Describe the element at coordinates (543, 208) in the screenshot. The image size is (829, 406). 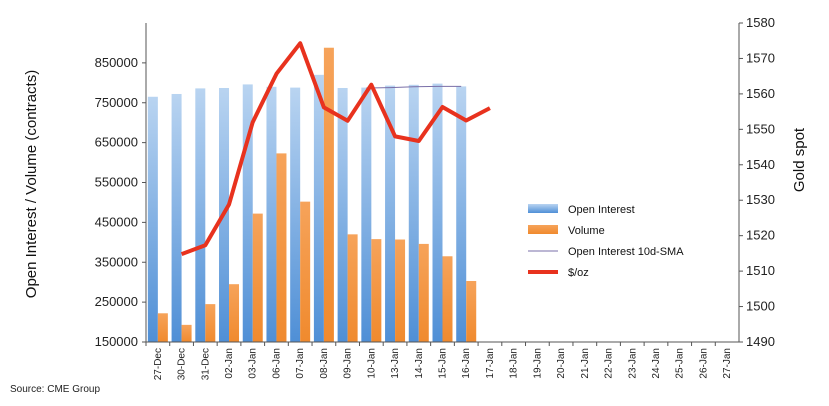
I see `legend-swatch-open-interest` at that location.